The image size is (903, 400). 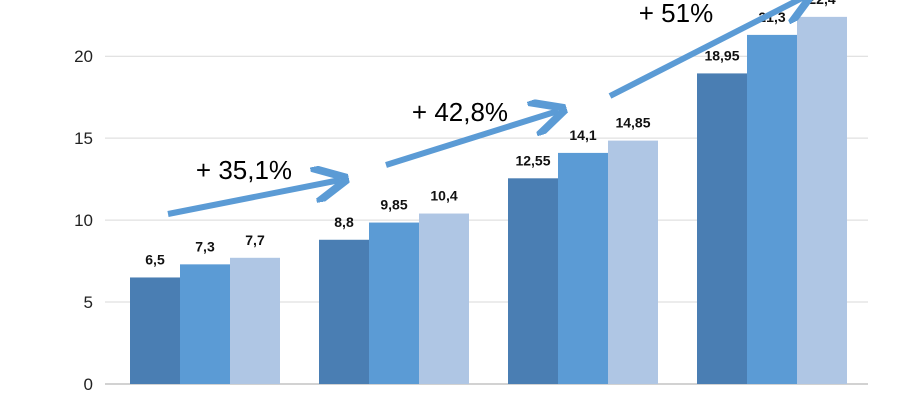 What do you see at coordinates (255, 240) in the screenshot?
I see `data-label: 7,7` at bounding box center [255, 240].